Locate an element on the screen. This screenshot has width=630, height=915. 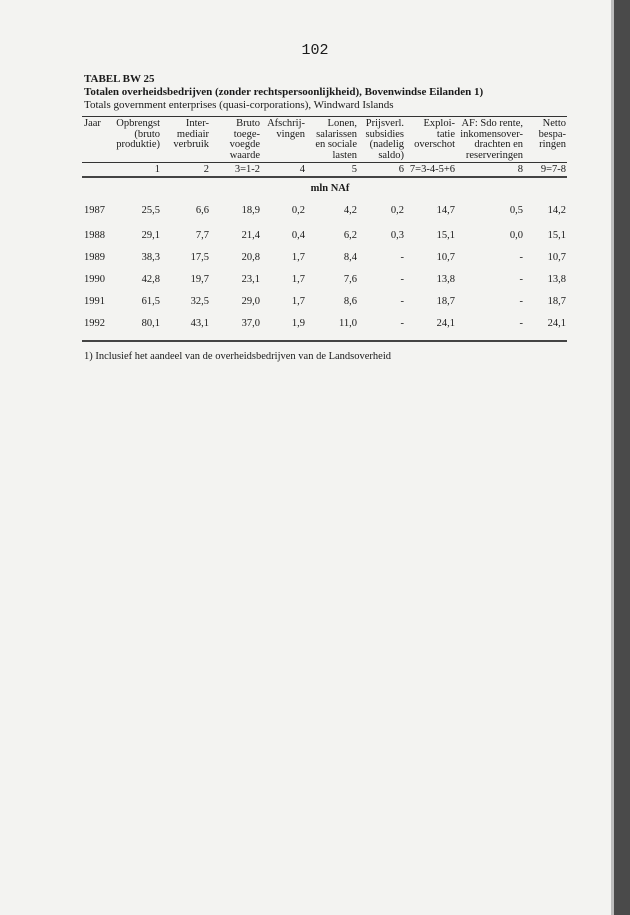
unit-label: mln NAf is located at coordinates (330, 188).